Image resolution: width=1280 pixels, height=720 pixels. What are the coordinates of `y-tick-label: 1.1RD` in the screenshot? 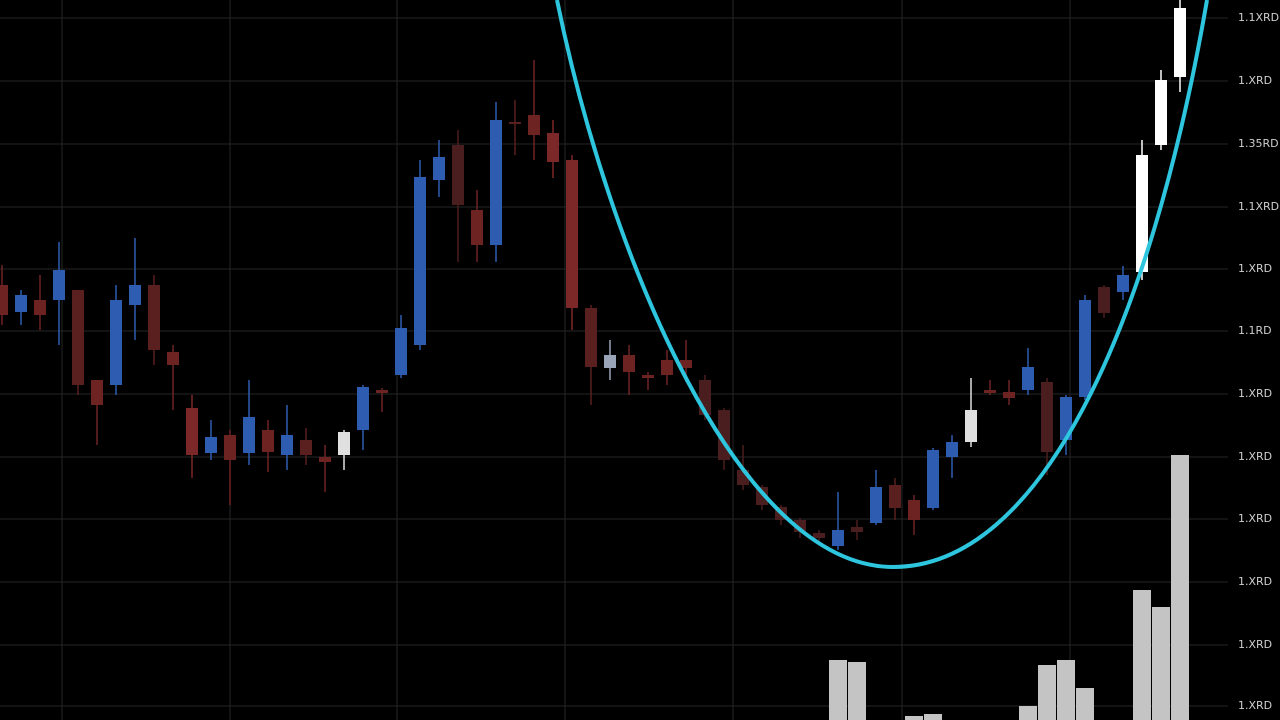 It's located at (1255, 330).